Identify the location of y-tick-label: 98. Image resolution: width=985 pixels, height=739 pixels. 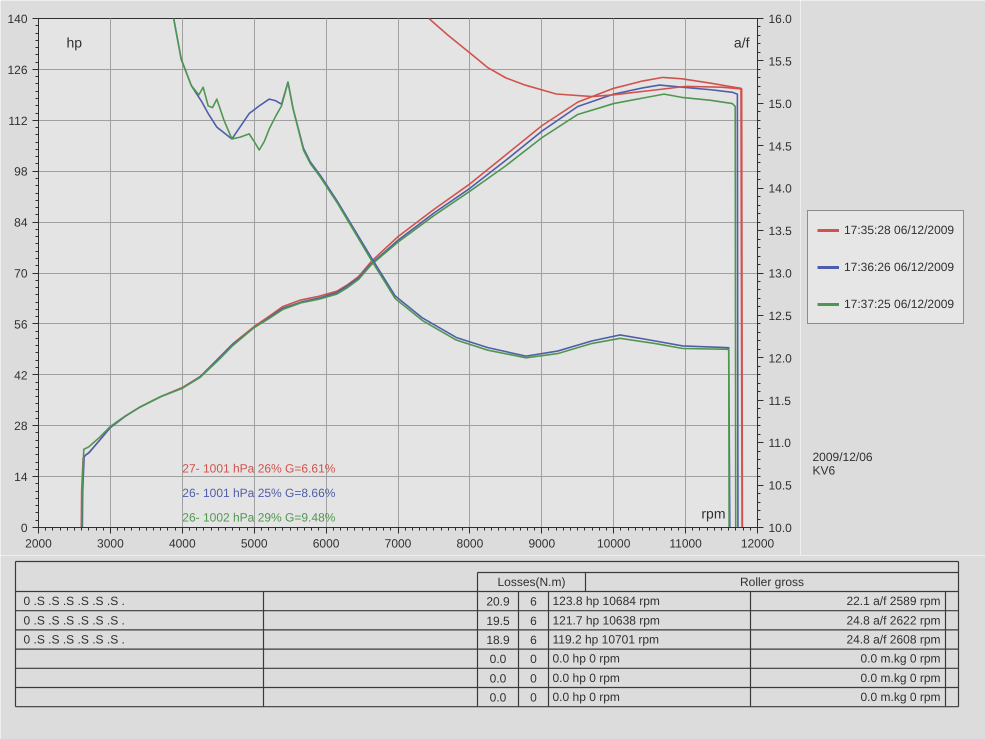
(21, 171).